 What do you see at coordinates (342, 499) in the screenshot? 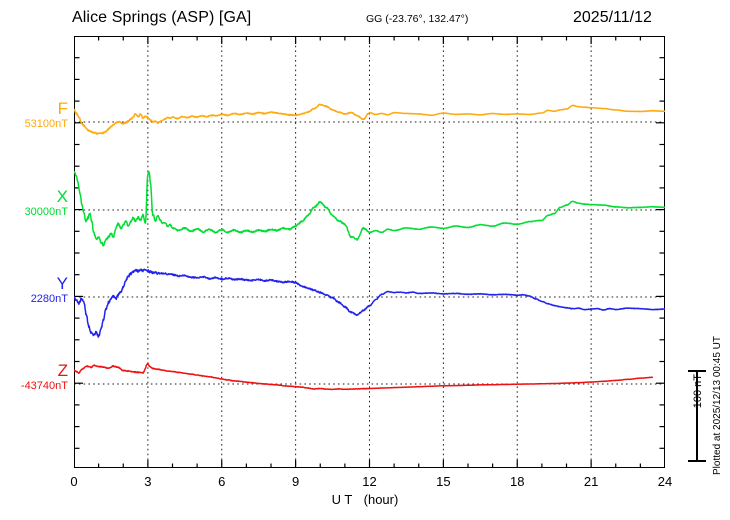
I see `x-axis-title-a: U T` at bounding box center [342, 499].